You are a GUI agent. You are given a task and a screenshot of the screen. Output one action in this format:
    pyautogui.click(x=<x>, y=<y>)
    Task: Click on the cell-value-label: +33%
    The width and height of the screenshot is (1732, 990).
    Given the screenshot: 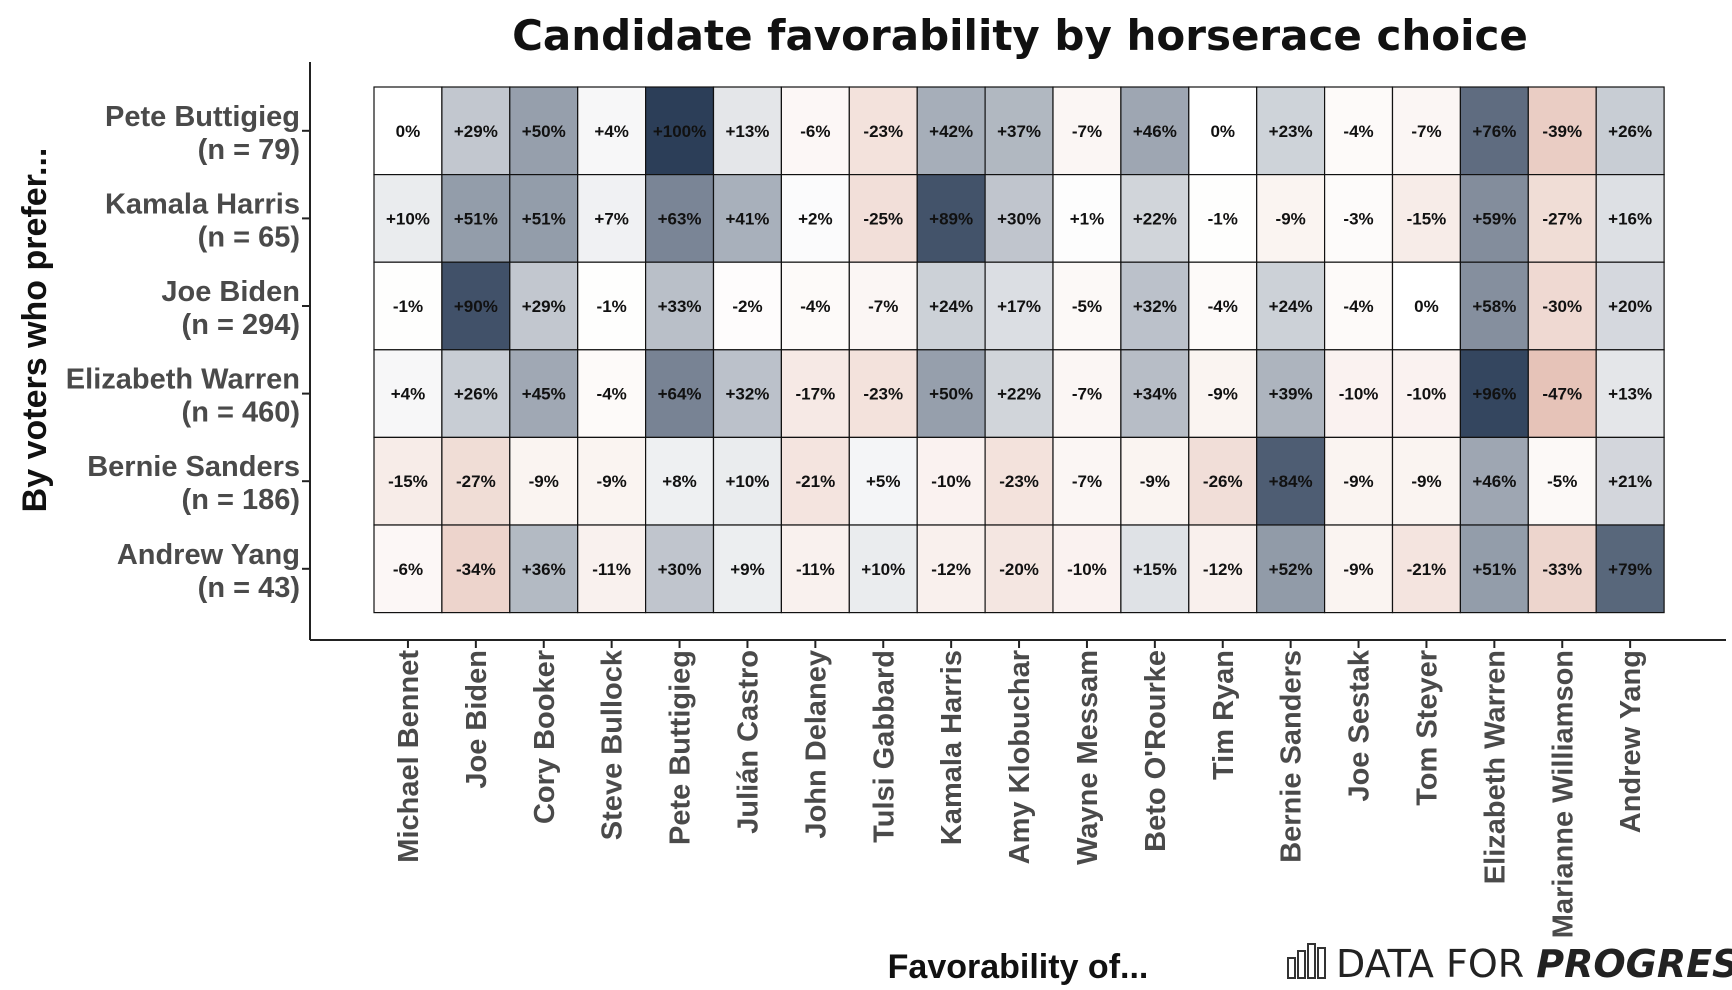 What is the action you would take?
    pyautogui.click(x=680, y=306)
    